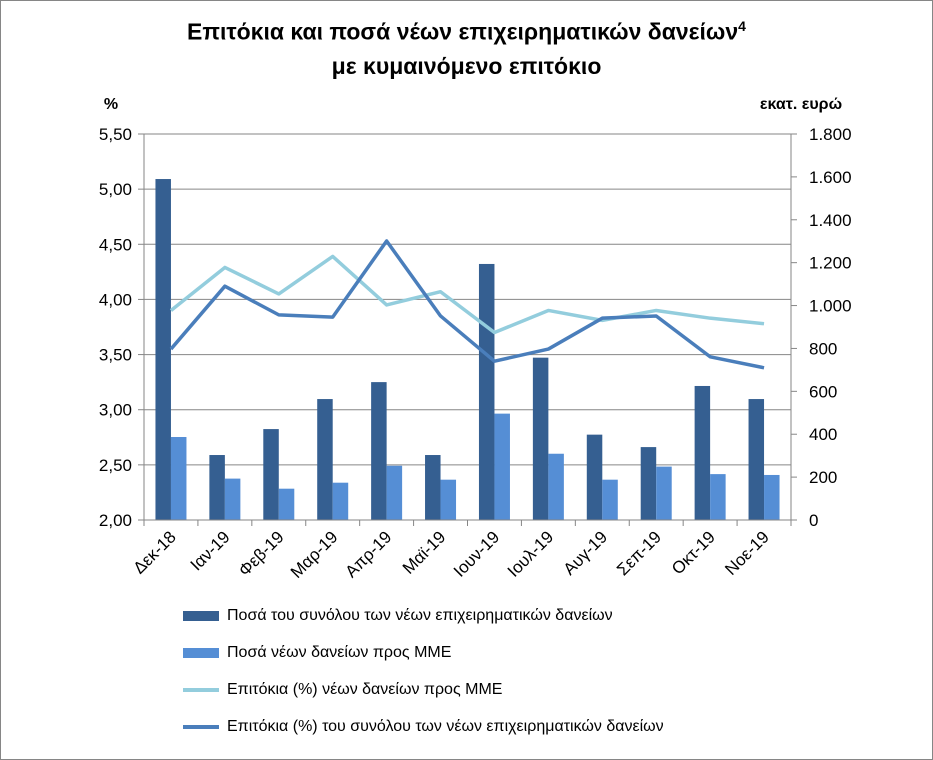 Image resolution: width=933 pixels, height=760 pixels. I want to click on y-right-tick-label: 0, so click(813, 520).